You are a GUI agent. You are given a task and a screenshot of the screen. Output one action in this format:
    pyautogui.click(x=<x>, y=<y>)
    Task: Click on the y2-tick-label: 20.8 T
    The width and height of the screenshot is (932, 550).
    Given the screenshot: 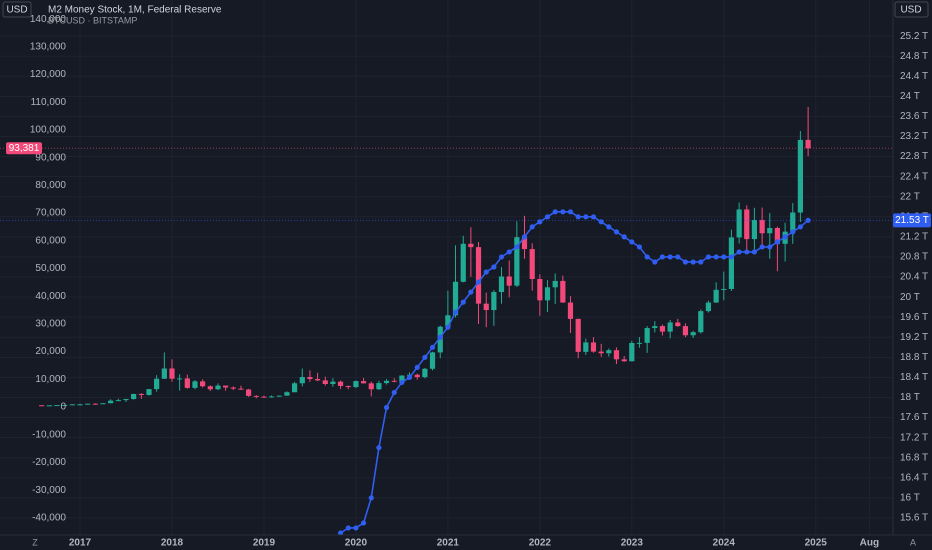 What is the action you would take?
    pyautogui.click(x=914, y=257)
    